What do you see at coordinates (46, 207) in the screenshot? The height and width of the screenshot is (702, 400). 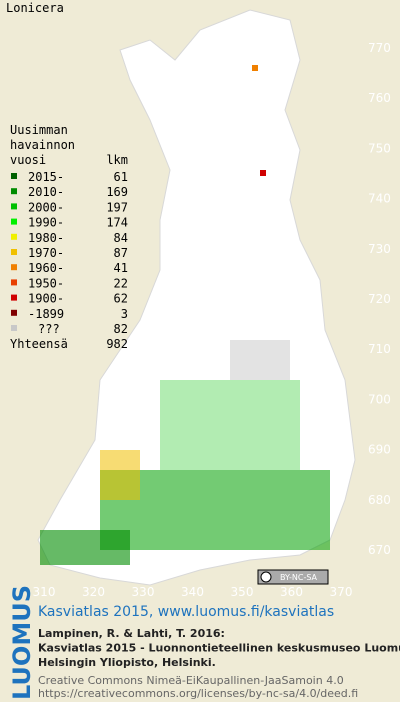 I see `legend-label: 2000-` at bounding box center [46, 207].